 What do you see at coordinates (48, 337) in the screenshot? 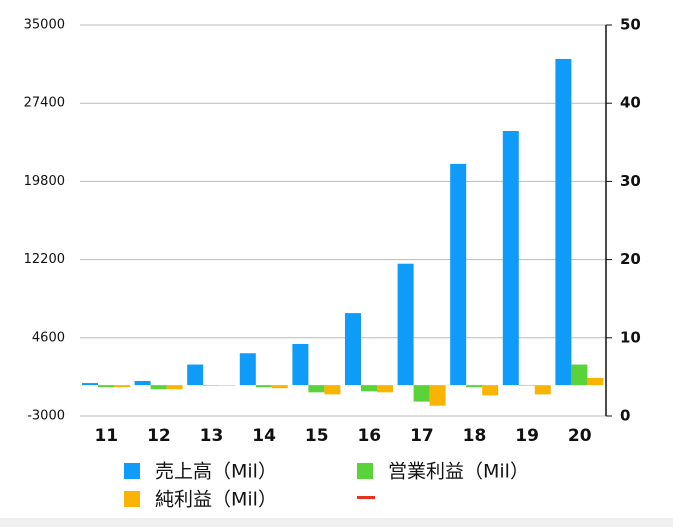
I see `y-tick-label: 4600` at bounding box center [48, 337].